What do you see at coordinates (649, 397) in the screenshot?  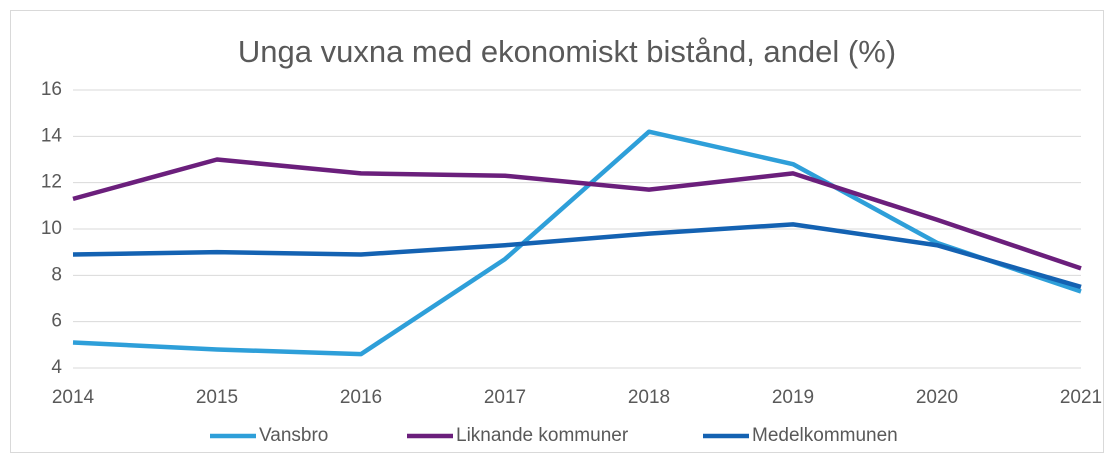 I see `x-tick-label: 2018` at bounding box center [649, 397].